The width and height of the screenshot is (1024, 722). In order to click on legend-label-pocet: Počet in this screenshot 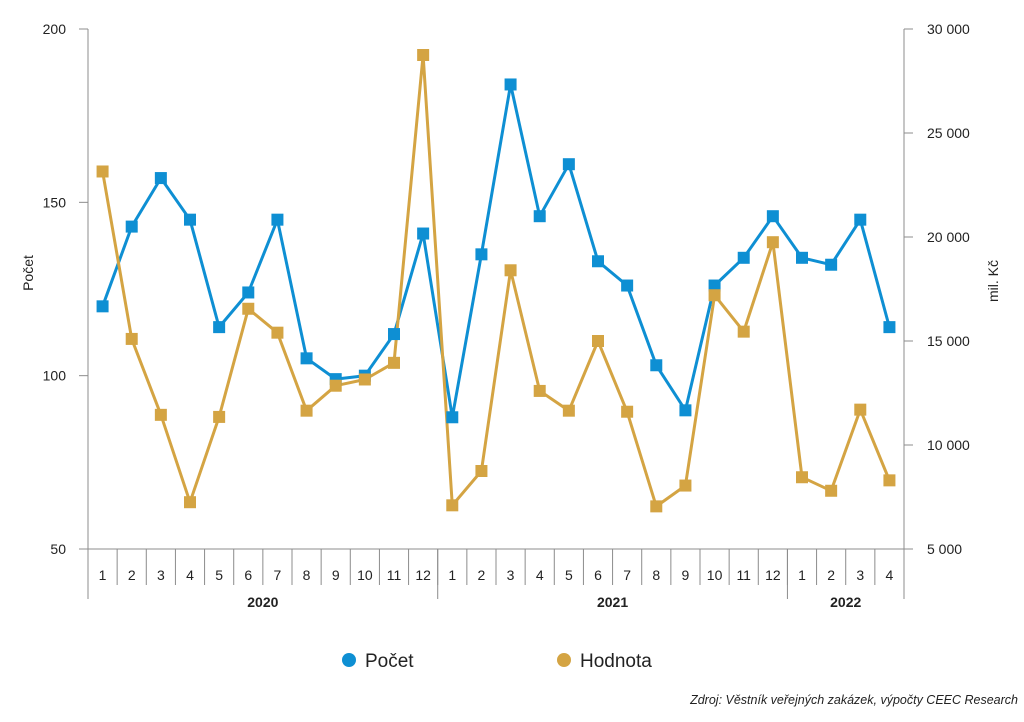, I will do `click(389, 661)`.